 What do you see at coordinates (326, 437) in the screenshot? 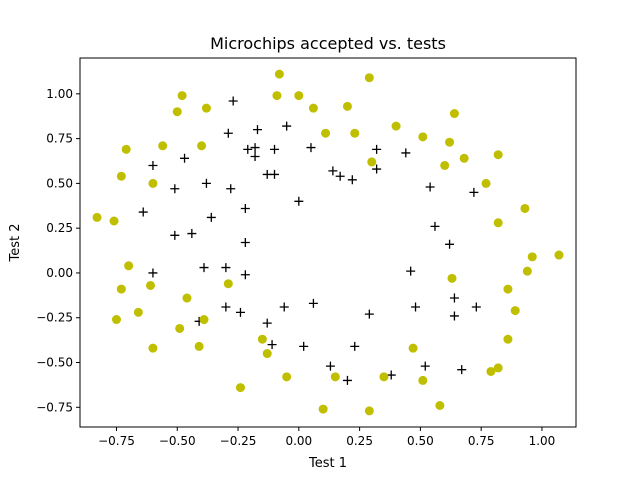
I see `x-axis-ticks: −0.75 −0.50 −0.25 0.00 0.25 0.50 0.75 1.00` at bounding box center [326, 437].